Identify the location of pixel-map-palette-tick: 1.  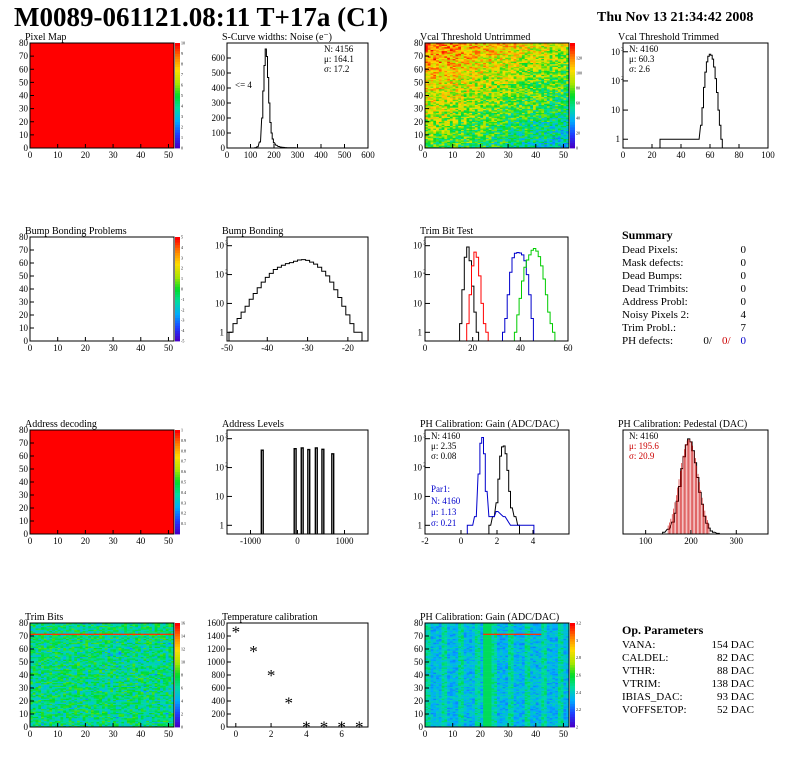
(182, 137).